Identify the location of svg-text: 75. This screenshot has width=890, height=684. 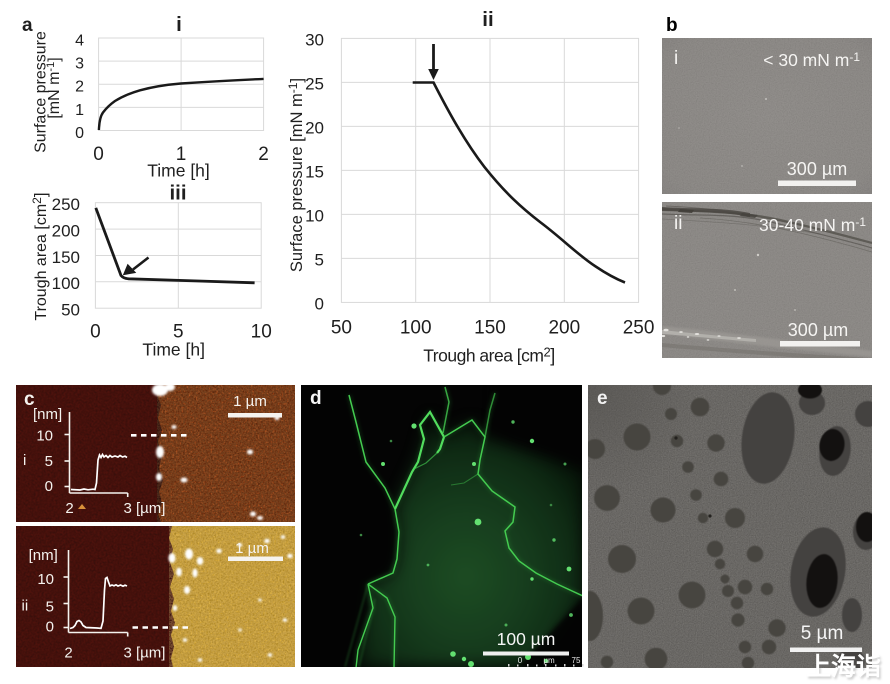
(576, 660).